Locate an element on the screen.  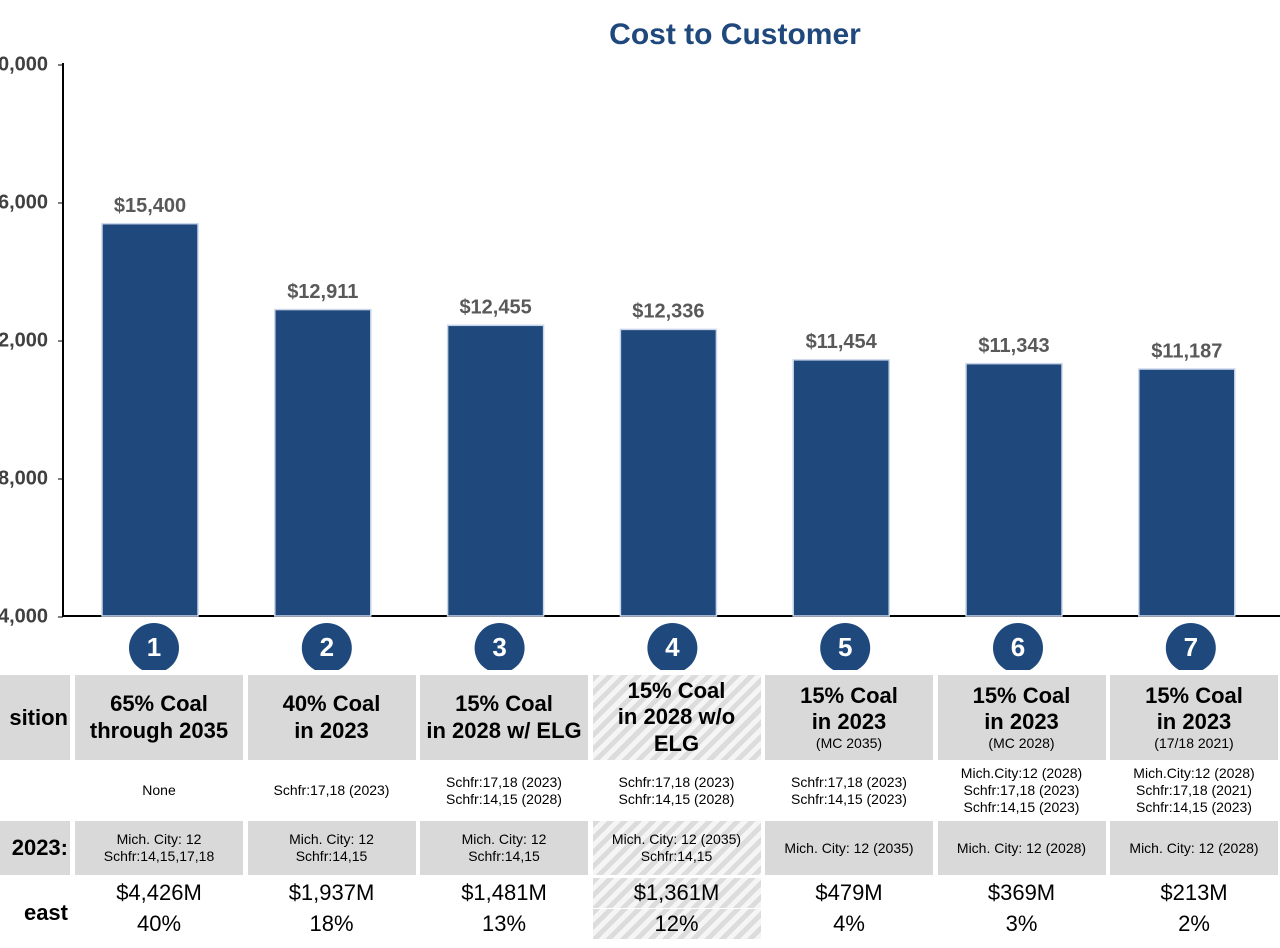
scenario-header: 65% Coal through 2035 is located at coordinates (159, 717).